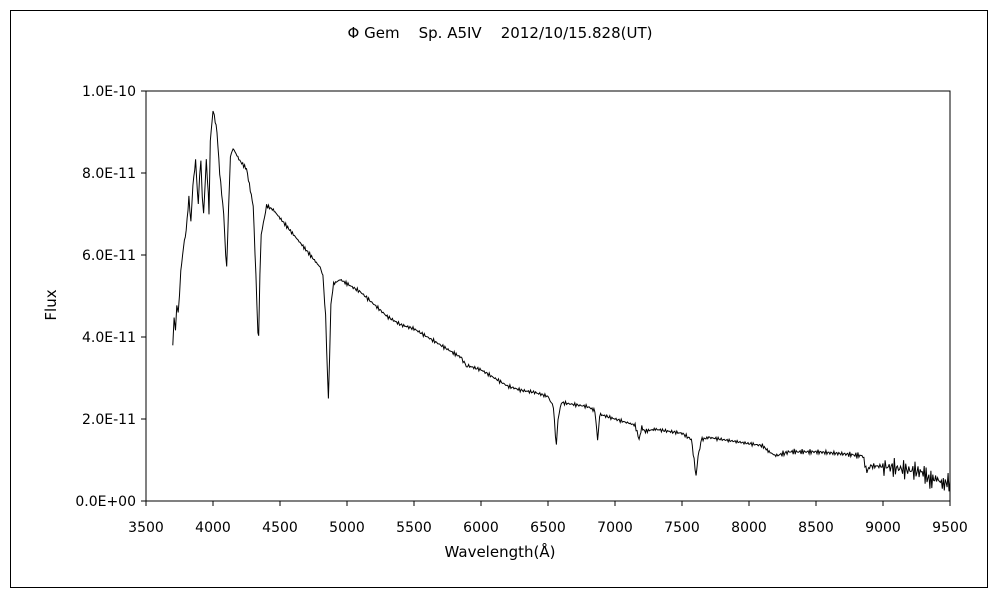  What do you see at coordinates (109, 420) in the screenshot?
I see `y-tick-label: 2.0E-11` at bounding box center [109, 420].